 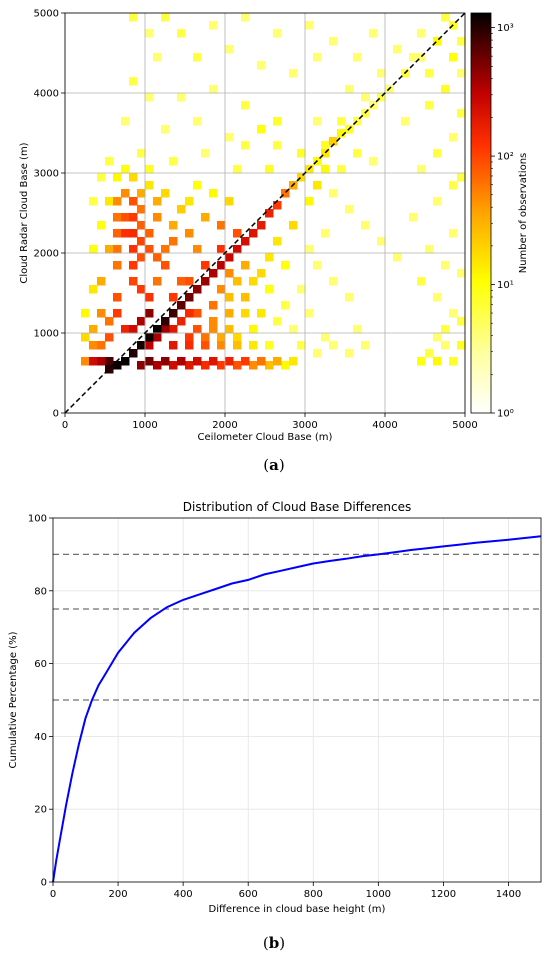 I want to click on panel-b-caption: (b), so click(x=274, y=943).